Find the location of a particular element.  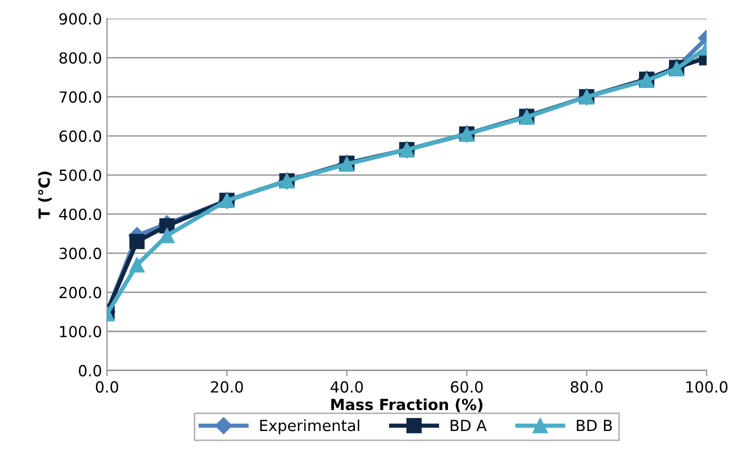

legend-label: Experimental is located at coordinates (310, 426).